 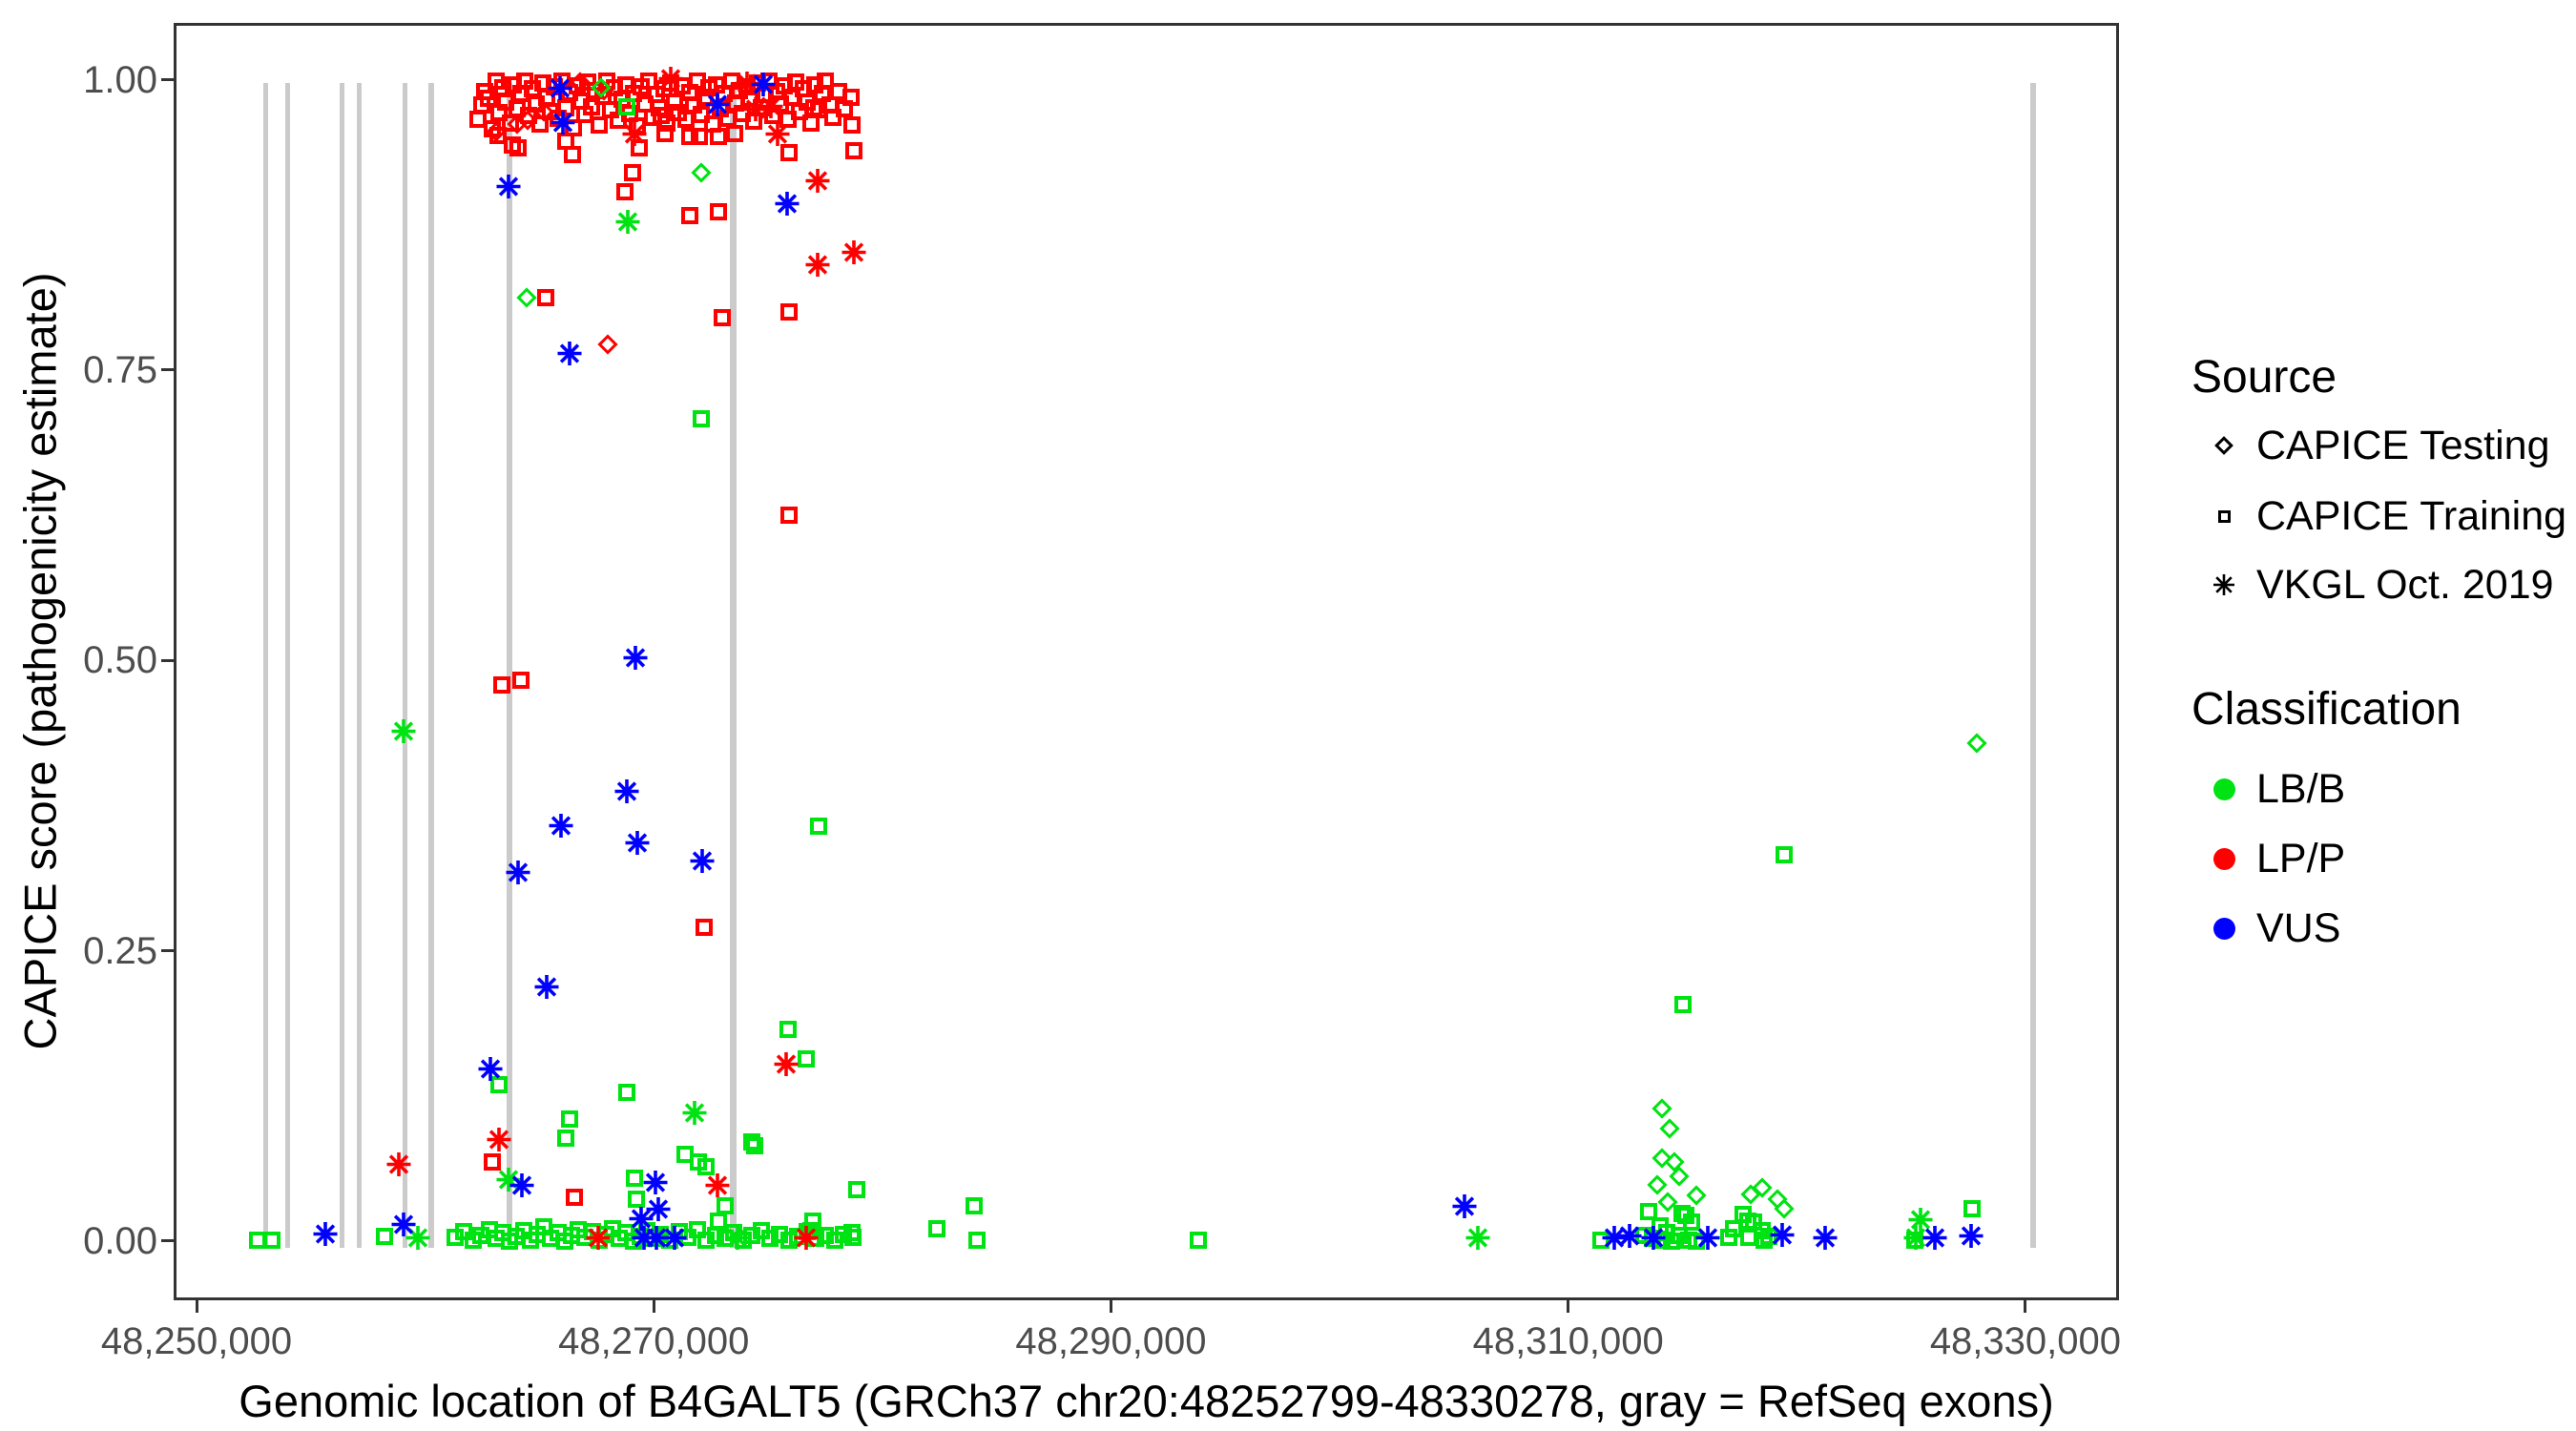 I want to click on legend-item-label: VUS, so click(x=2298, y=927).